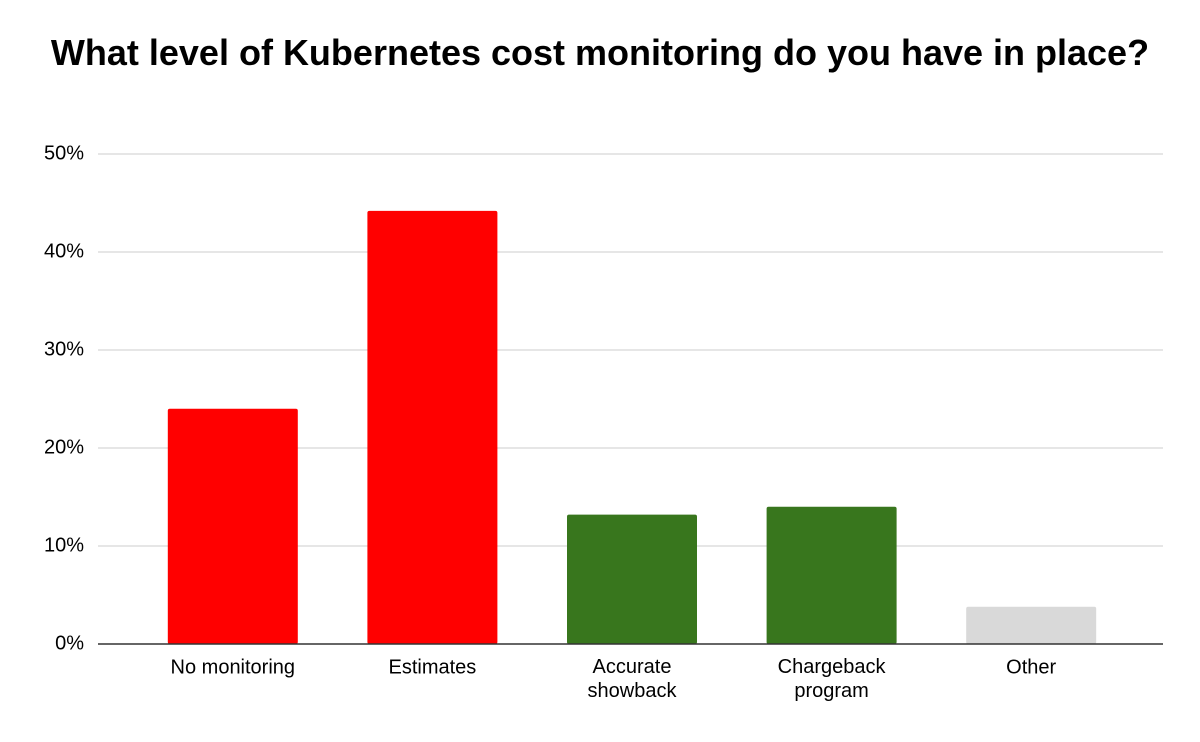 This screenshot has height=742, width=1200. What do you see at coordinates (633, 691) in the screenshot?
I see `x-tick-label-line: showback` at bounding box center [633, 691].